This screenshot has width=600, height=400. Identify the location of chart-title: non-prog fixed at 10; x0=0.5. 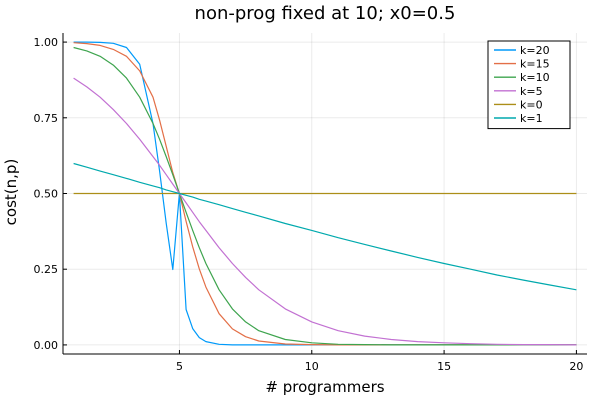
(325, 13).